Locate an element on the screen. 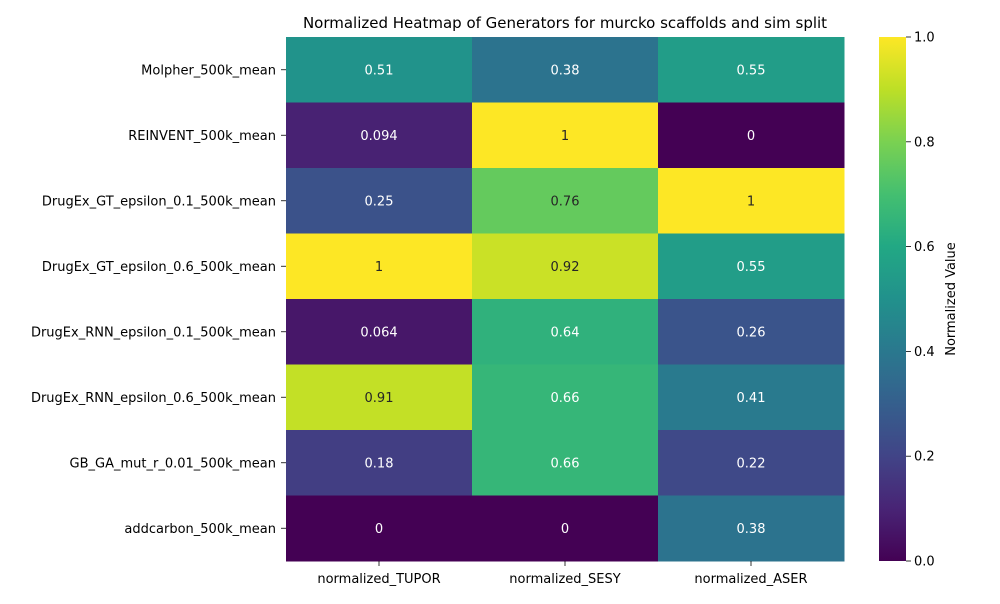 This screenshot has height=604, width=1000. row-label: Molpher_500k_mean is located at coordinates (208, 70).